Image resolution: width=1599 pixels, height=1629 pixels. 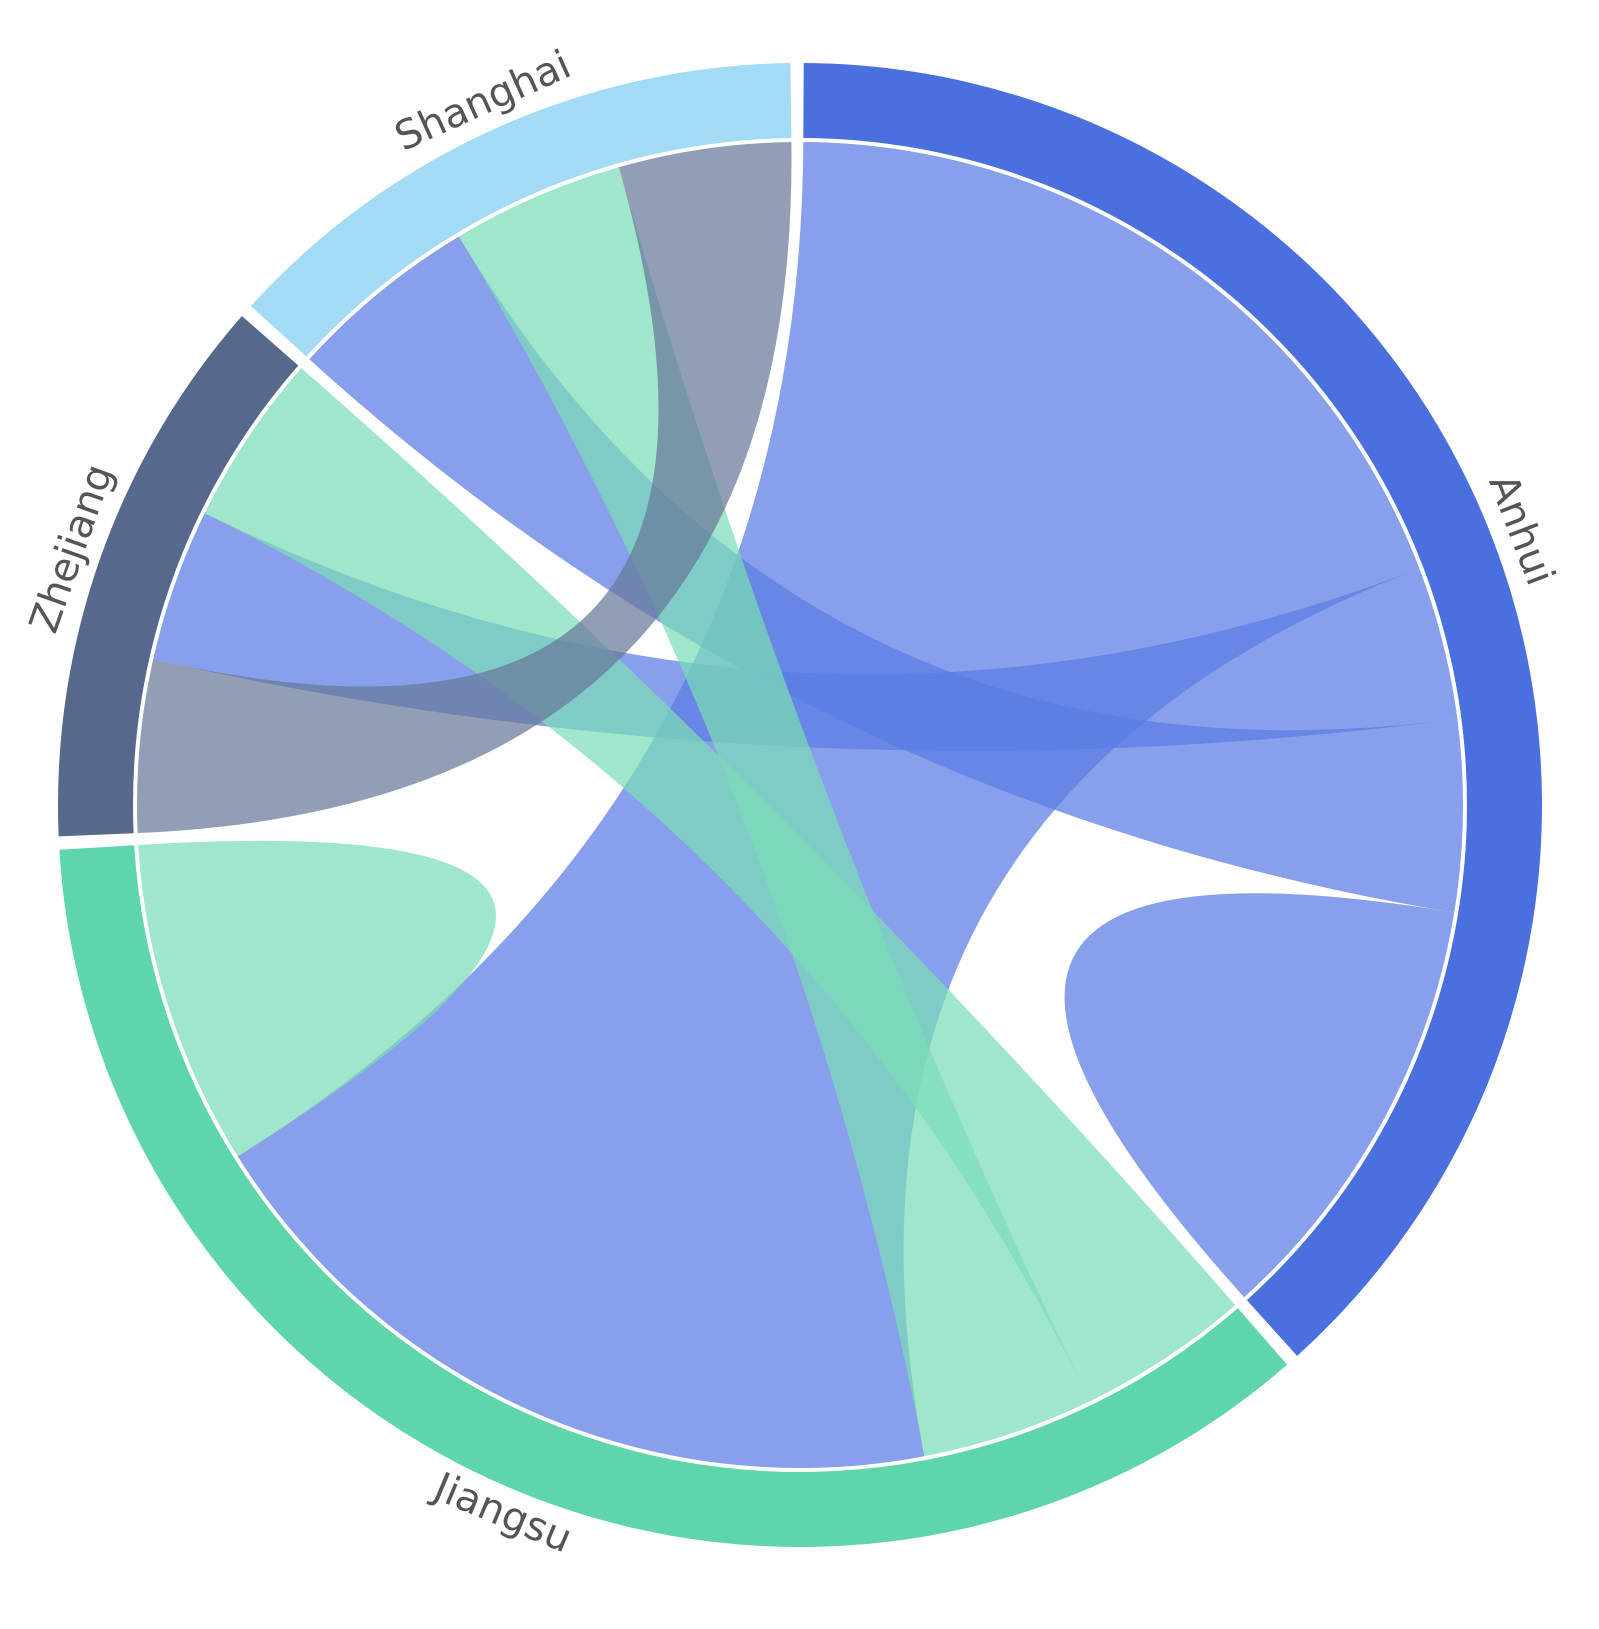 What do you see at coordinates (1259, 1095) in the screenshot?
I see `ribbon-anhui-anhui` at bounding box center [1259, 1095].